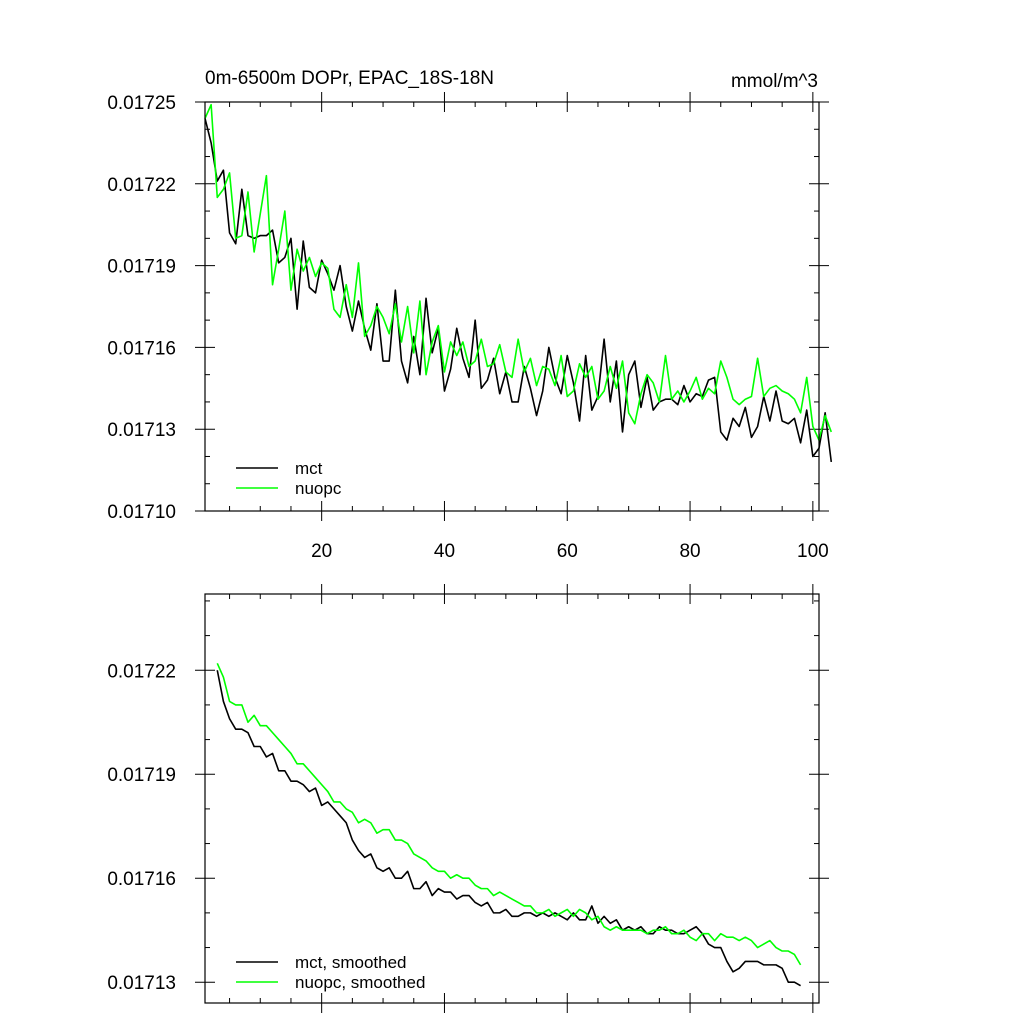 This screenshot has height=1024, width=1024. I want to click on bottom-y-tick-label: 0.01719, so click(141, 775).